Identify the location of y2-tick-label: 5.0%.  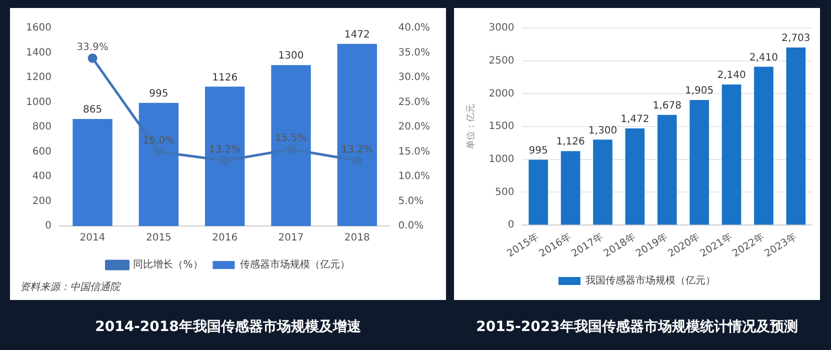
(411, 201).